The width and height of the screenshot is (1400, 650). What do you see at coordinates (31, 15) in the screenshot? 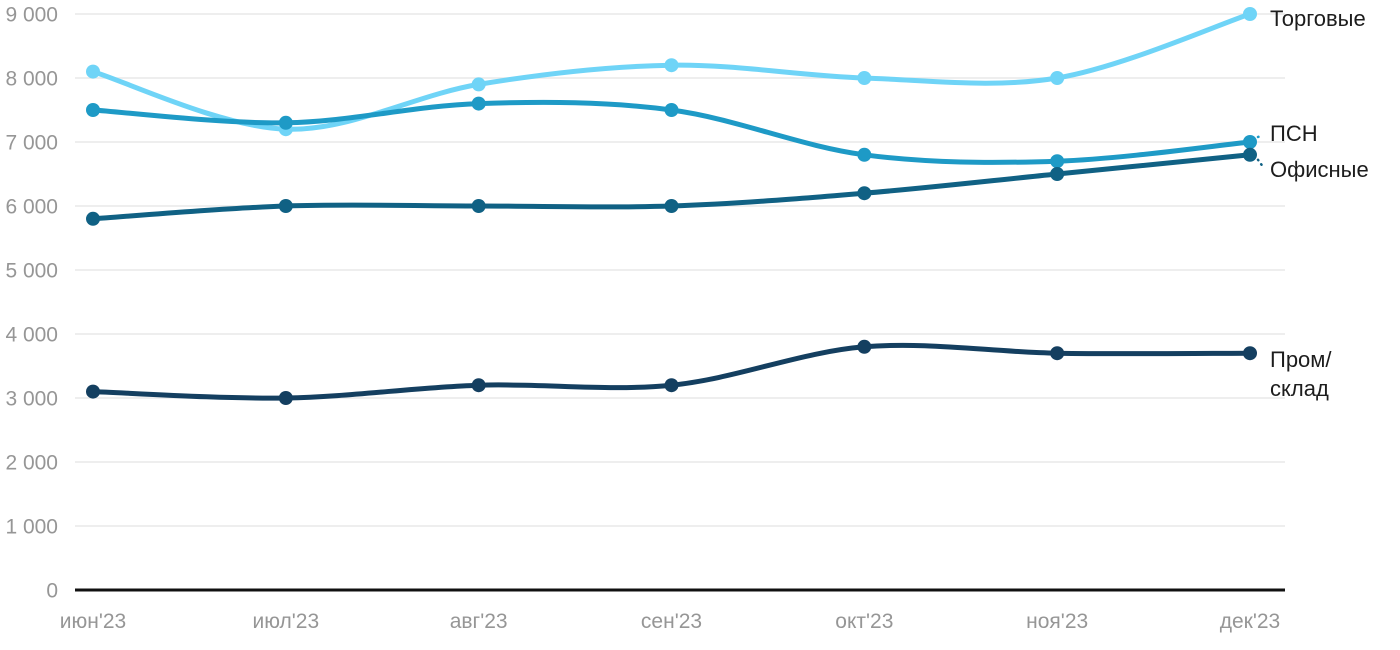
I see `y-axis-tick-label: 9 000` at bounding box center [31, 15].